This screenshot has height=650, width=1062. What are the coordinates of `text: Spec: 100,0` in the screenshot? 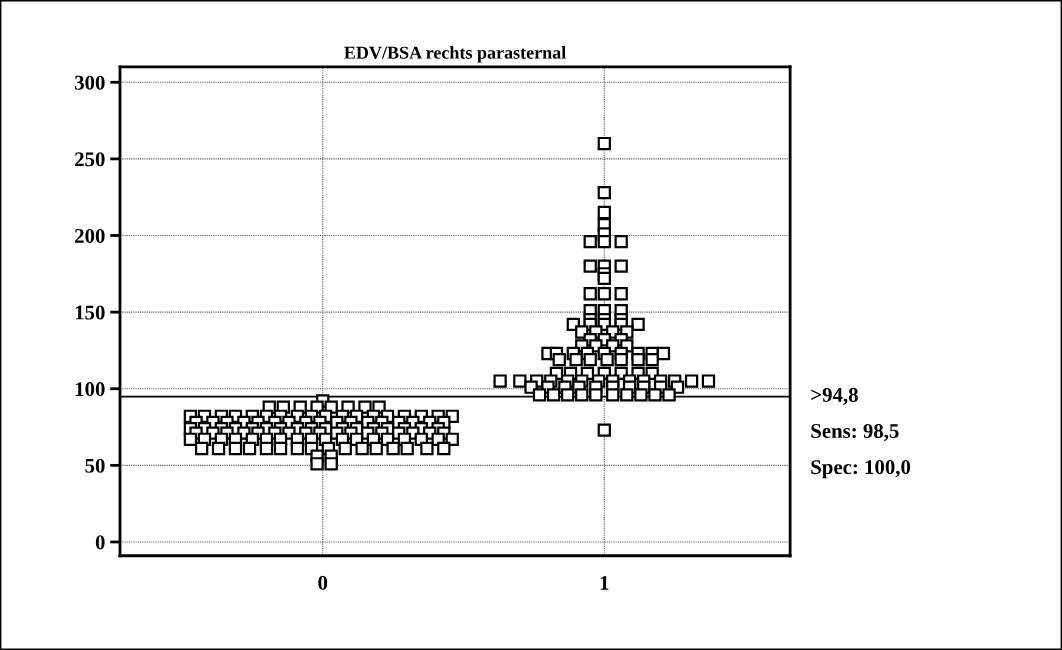 It's located at (861, 469).